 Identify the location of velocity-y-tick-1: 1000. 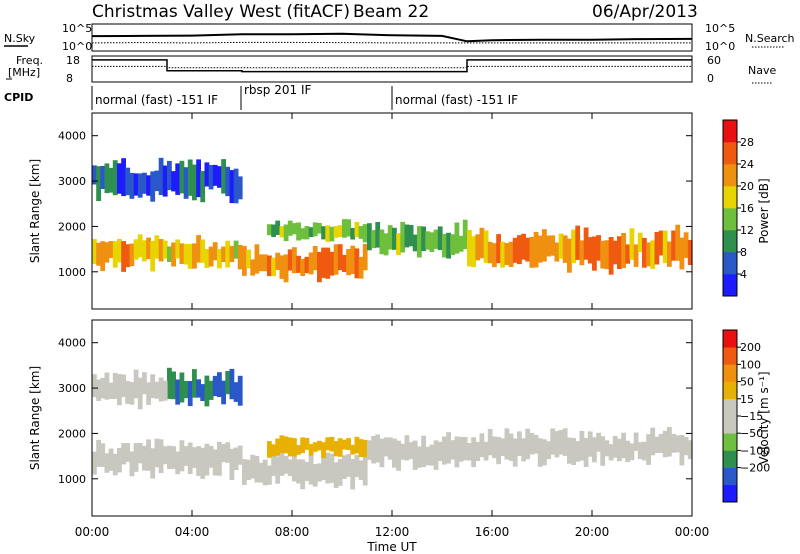
(72, 479).